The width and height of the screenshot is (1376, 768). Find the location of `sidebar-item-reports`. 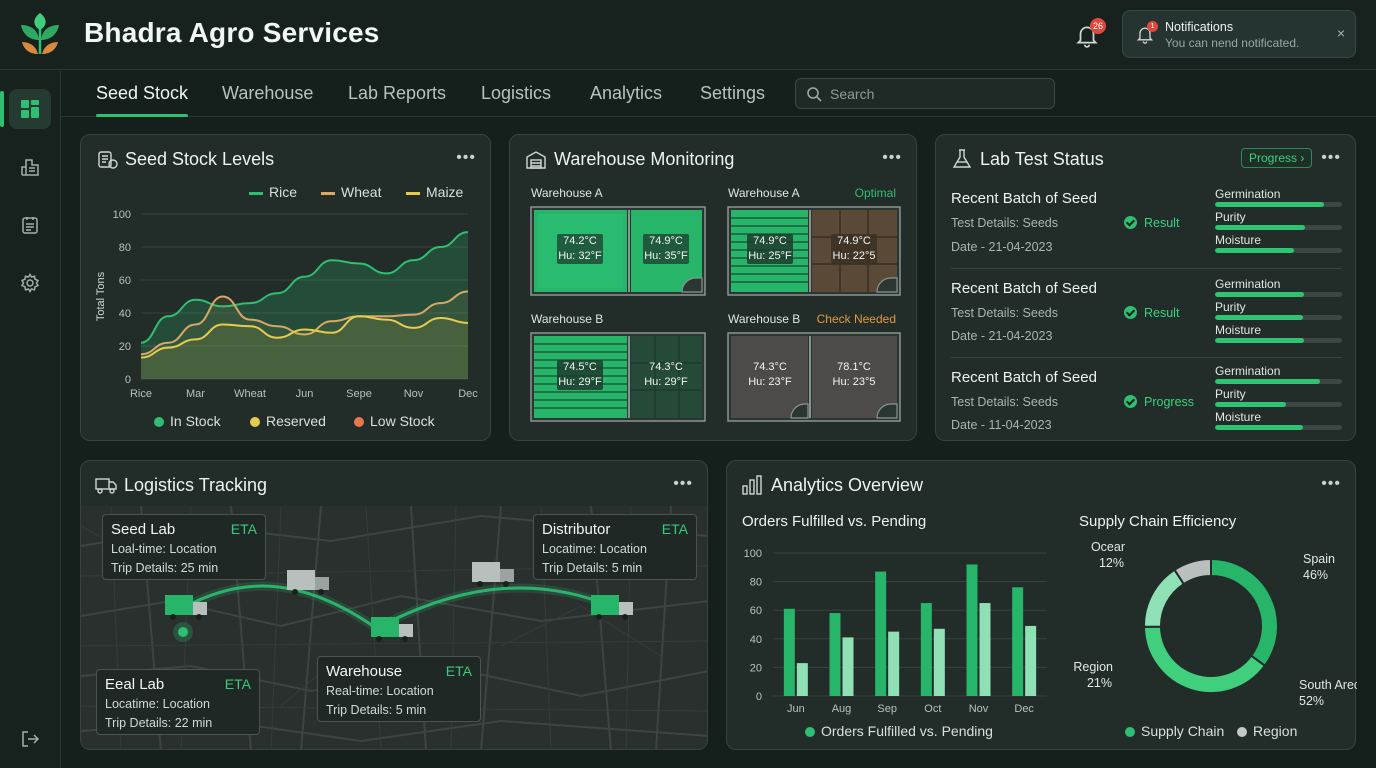

sidebar-item-reports is located at coordinates (30, 225).